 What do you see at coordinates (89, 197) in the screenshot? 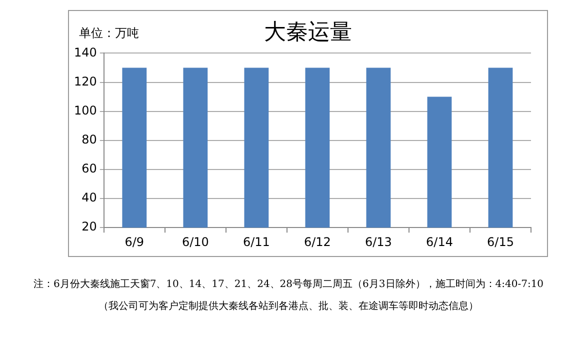
I see `y-tick-label: 40` at bounding box center [89, 197].